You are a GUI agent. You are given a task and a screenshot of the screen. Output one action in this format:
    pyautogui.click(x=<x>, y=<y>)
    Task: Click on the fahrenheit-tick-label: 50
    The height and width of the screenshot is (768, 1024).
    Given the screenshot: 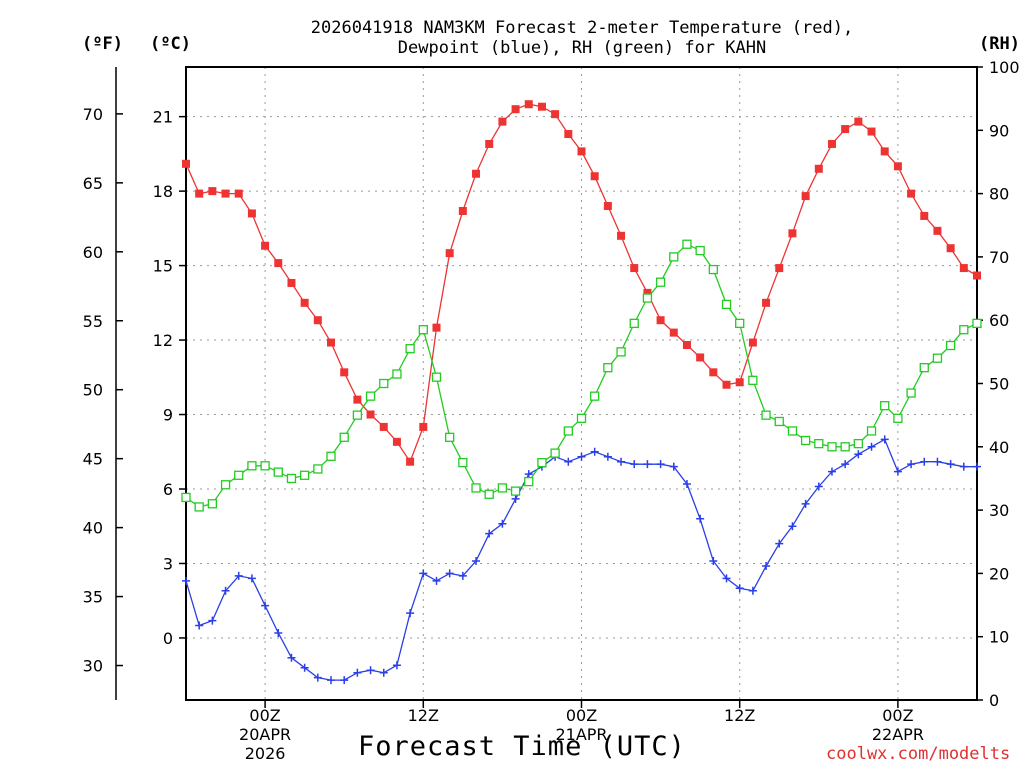 What is the action you would take?
    pyautogui.click(x=93, y=390)
    